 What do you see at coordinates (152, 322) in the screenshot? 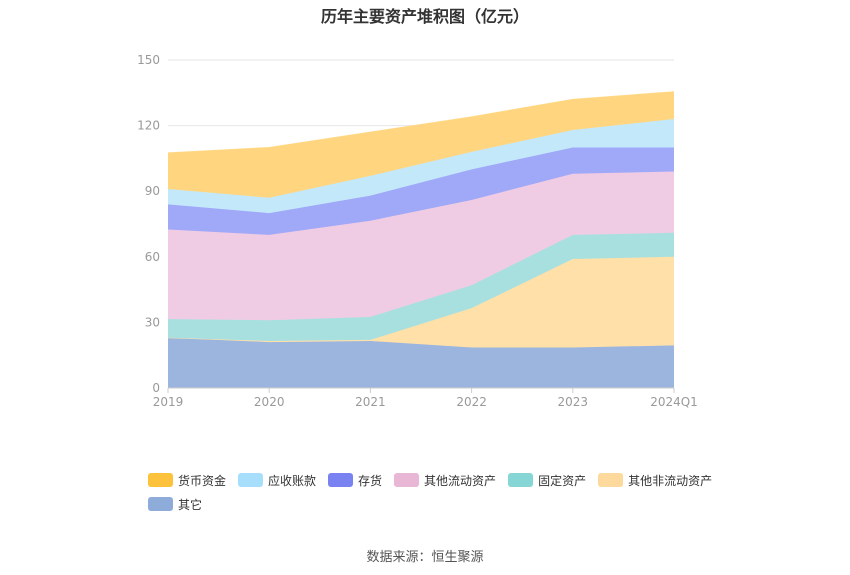
I see `y-tick-label: 30` at bounding box center [152, 322].